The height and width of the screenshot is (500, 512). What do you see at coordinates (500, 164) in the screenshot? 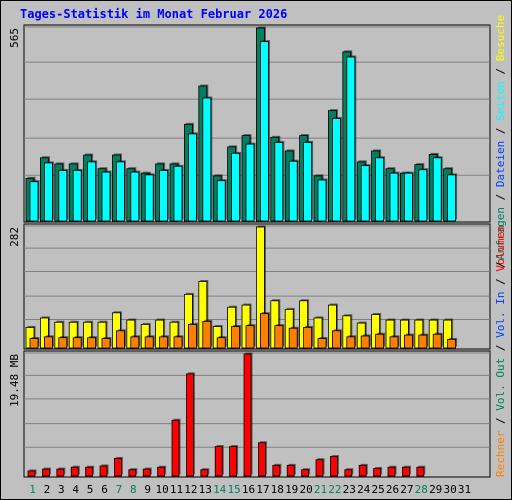
I see `legend-dateien: Dateien` at bounding box center [500, 164].